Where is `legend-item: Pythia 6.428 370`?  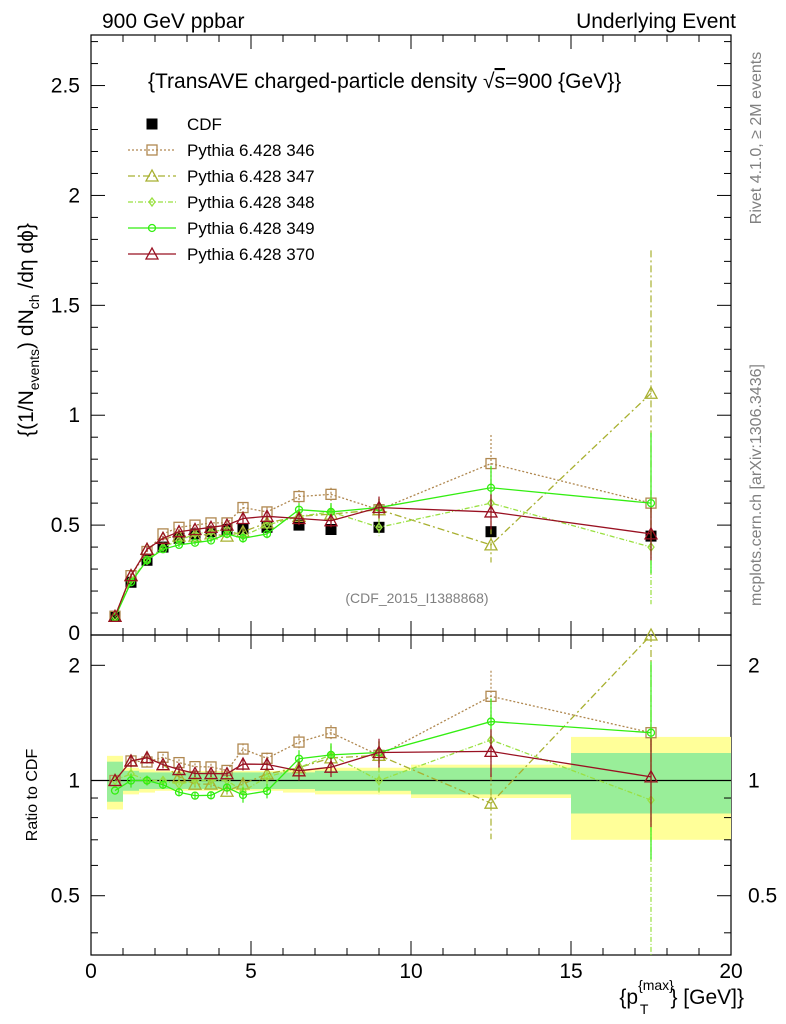 legend-item: Pythia 6.428 370 is located at coordinates (221, 254).